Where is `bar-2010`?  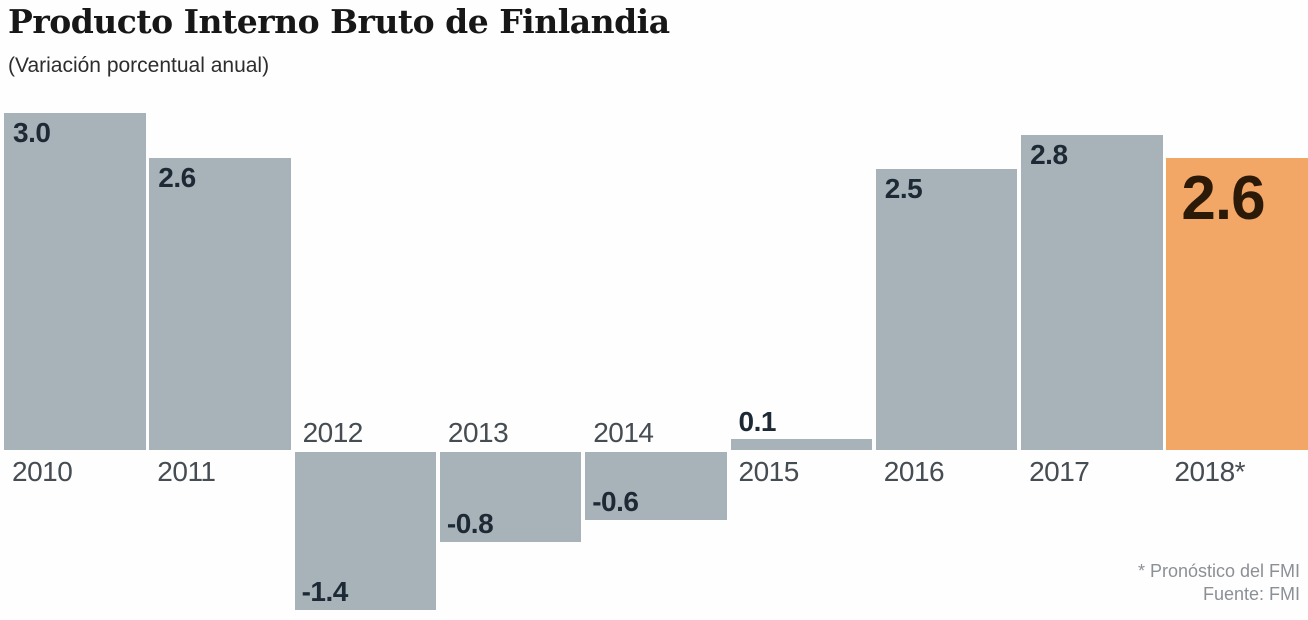
bar-2010 is located at coordinates (75, 281).